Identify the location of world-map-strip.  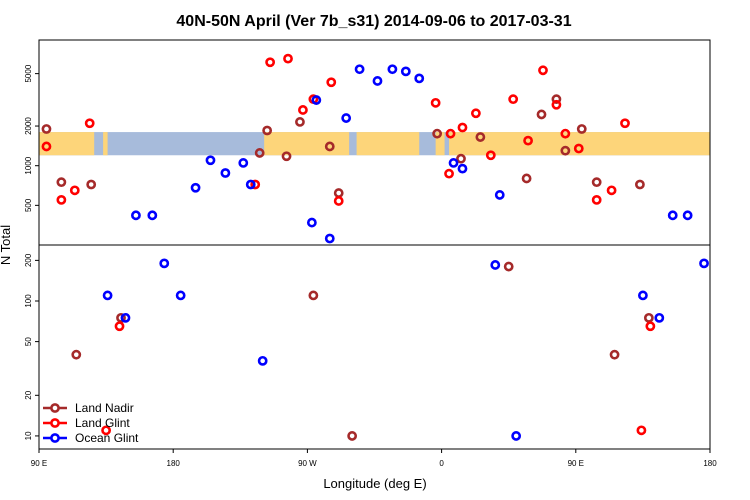
(374, 144).